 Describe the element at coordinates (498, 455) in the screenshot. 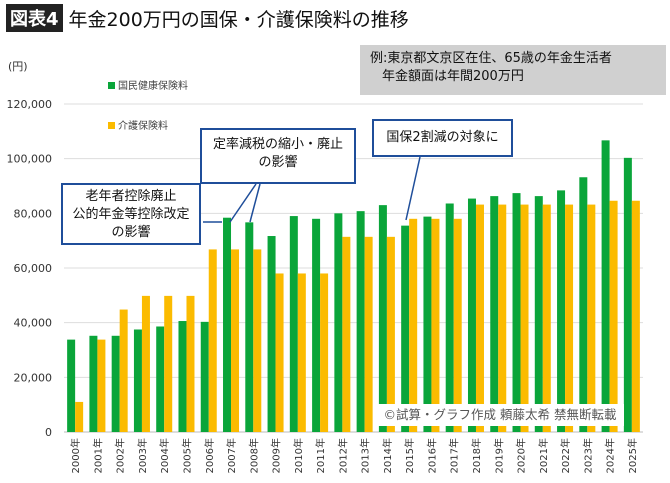

I see `x-tick-label: 2019年` at that location.